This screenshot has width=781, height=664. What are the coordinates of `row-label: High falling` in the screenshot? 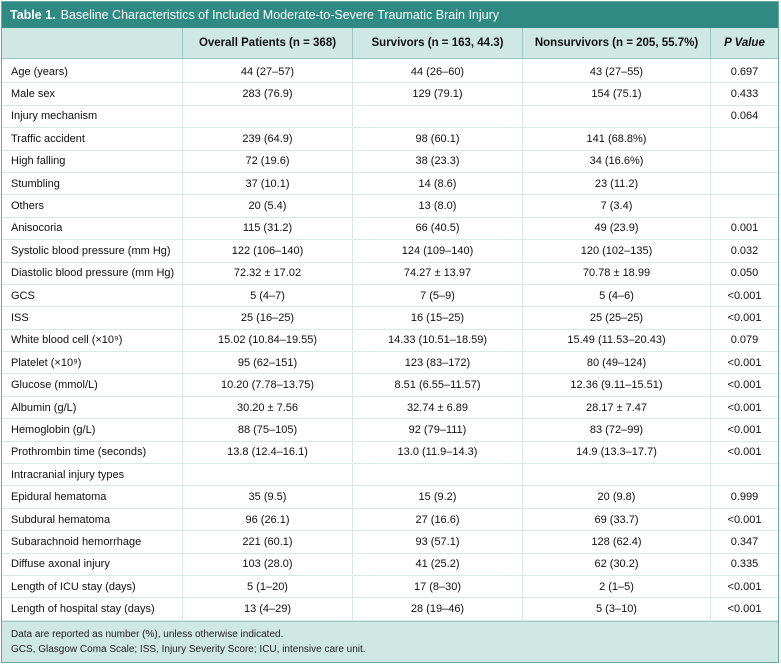 It's located at (92, 162).